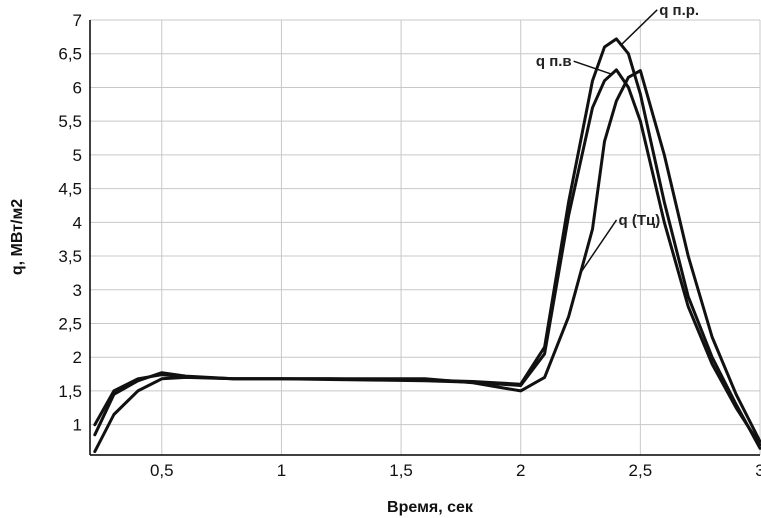 This screenshot has height=518, width=761. I want to click on y-tick-label: 3, so click(77, 290).